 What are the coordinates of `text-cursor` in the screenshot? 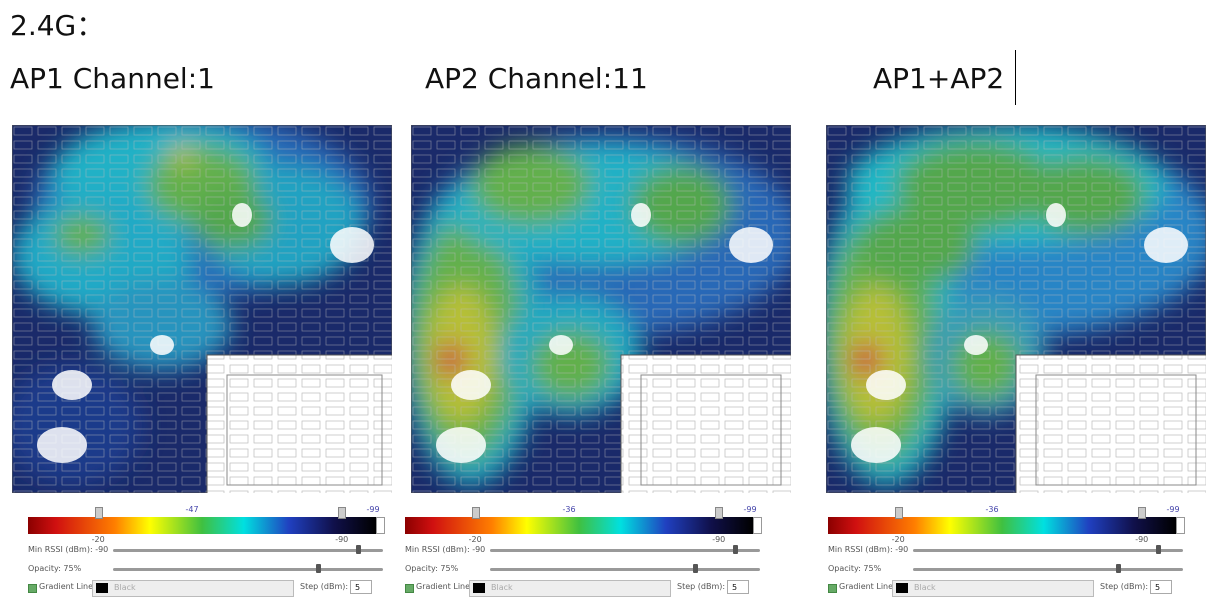 It's located at (1015, 77).